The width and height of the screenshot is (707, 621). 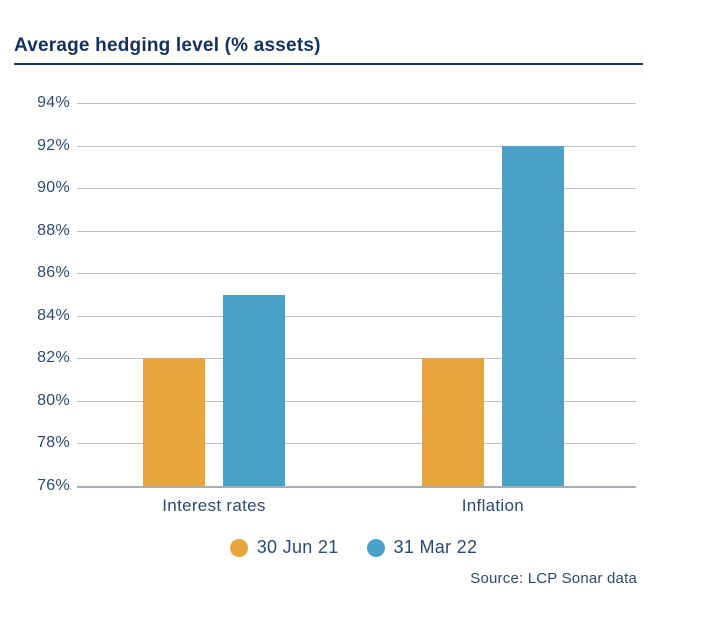 I want to click on bar-group-inflation, so click(x=492, y=315).